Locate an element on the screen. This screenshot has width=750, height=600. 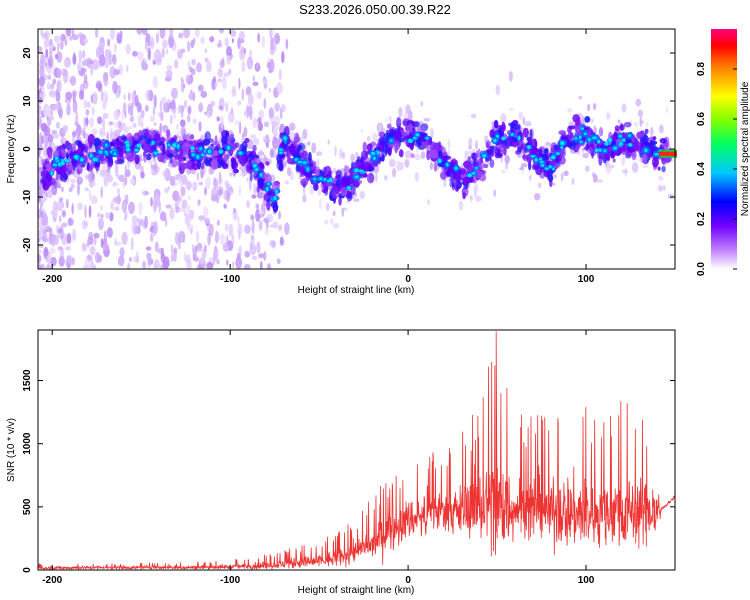
snr-x-tick-label: -100 is located at coordinates (230, 580).